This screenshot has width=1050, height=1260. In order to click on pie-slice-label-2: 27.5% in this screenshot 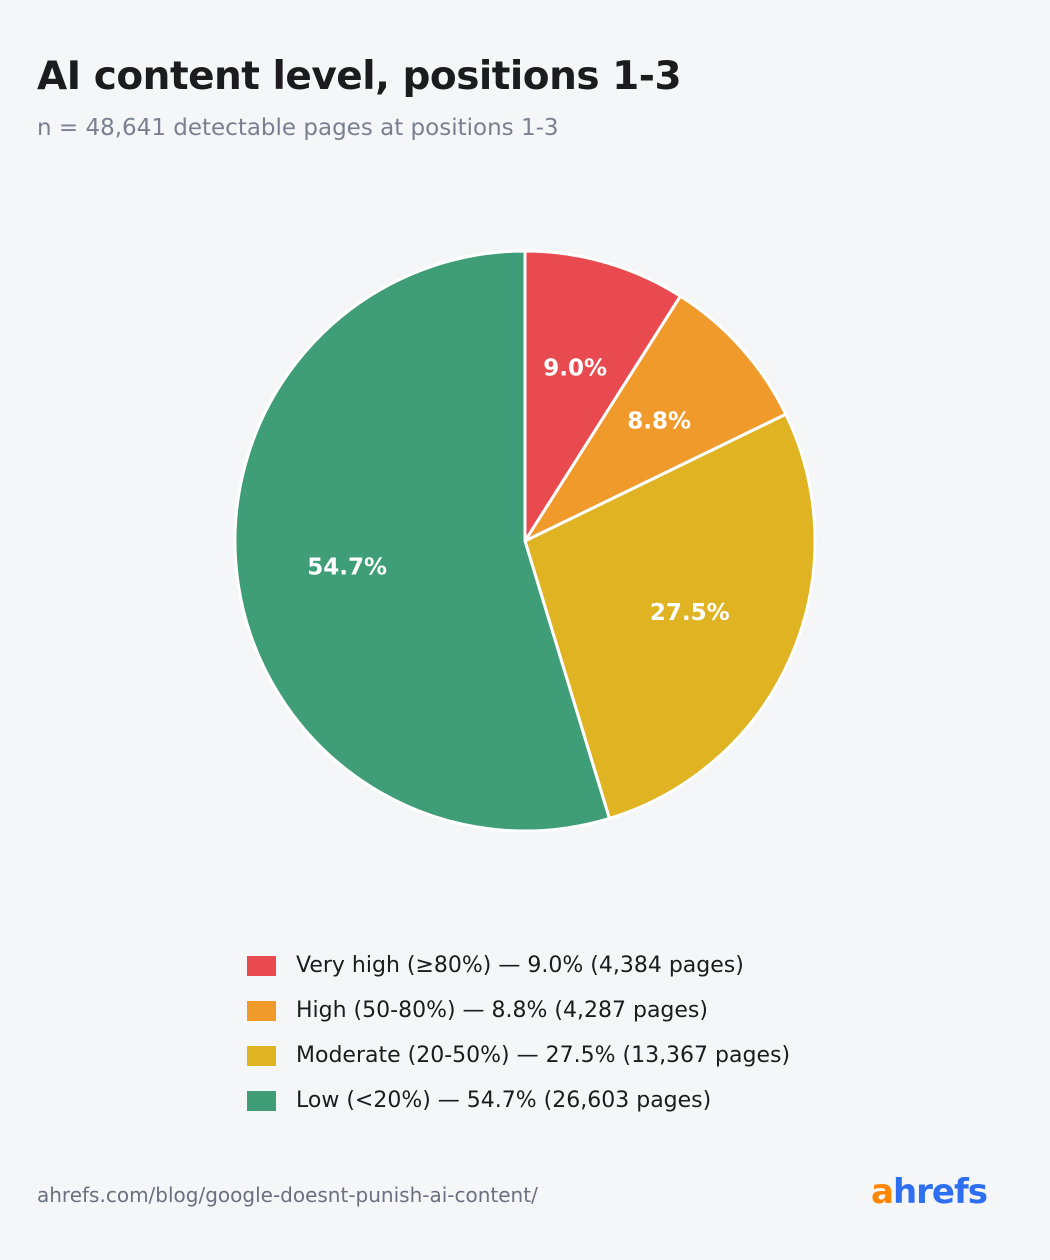, I will do `click(690, 613)`.